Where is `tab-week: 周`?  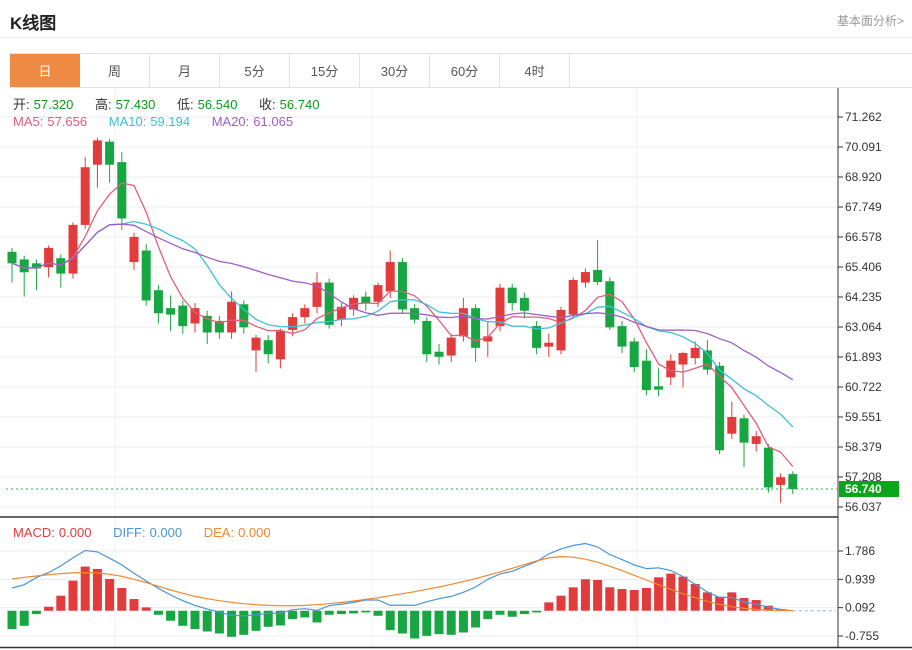
tab-week: 周 is located at coordinates (115, 70).